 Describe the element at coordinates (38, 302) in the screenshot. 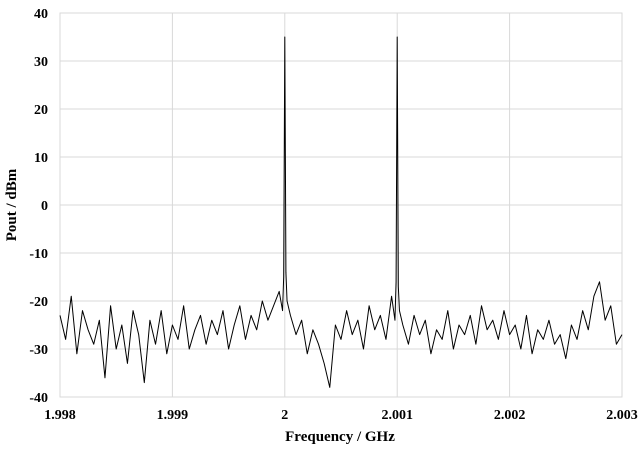

I see `y-tick-label: -20` at that location.